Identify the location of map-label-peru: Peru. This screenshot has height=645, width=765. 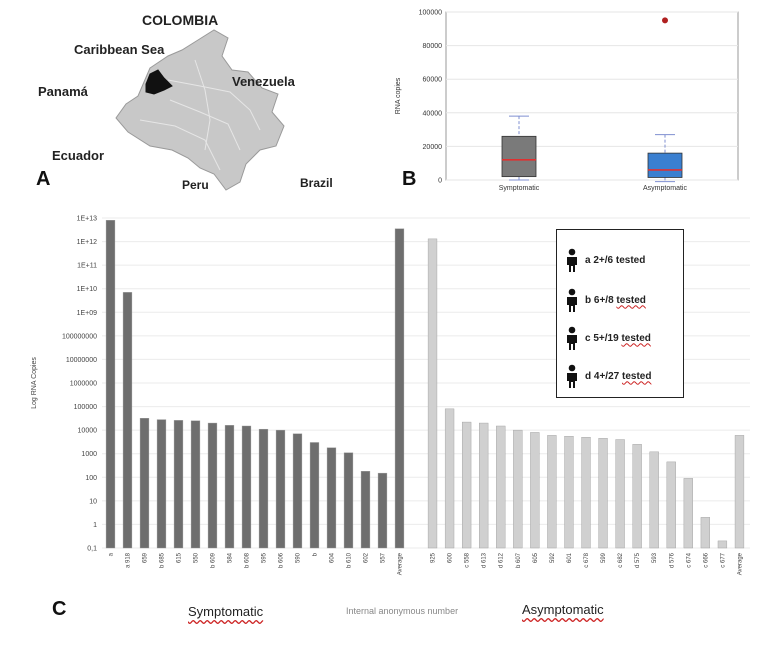
(195, 185).